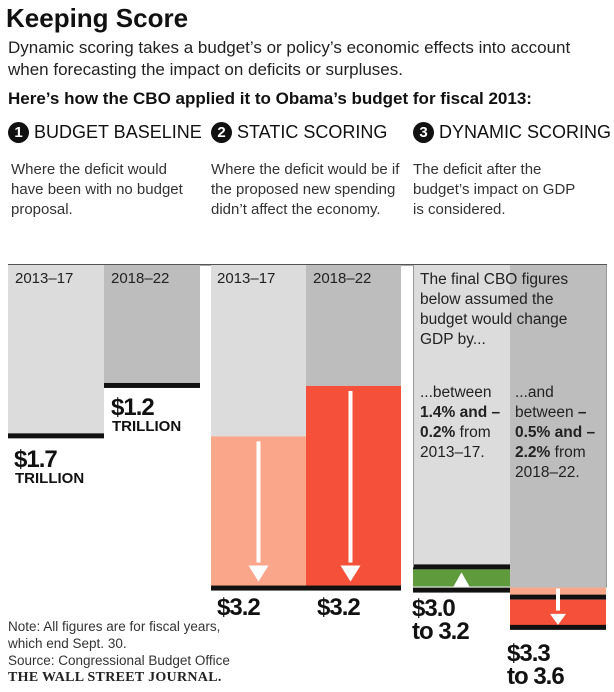 The image size is (614, 692). Describe the element at coordinates (118, 132) in the screenshot. I see `step-label: BUDGET BASELINE` at that location.